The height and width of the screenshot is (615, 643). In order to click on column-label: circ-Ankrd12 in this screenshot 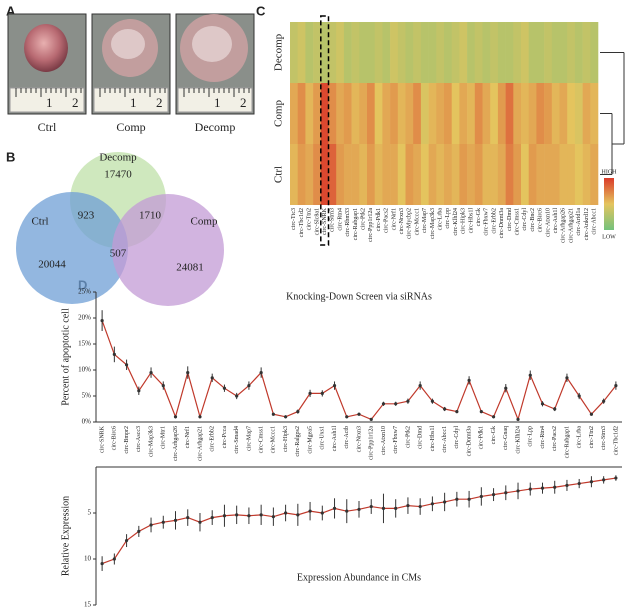, I will do `click(587, 224)`.